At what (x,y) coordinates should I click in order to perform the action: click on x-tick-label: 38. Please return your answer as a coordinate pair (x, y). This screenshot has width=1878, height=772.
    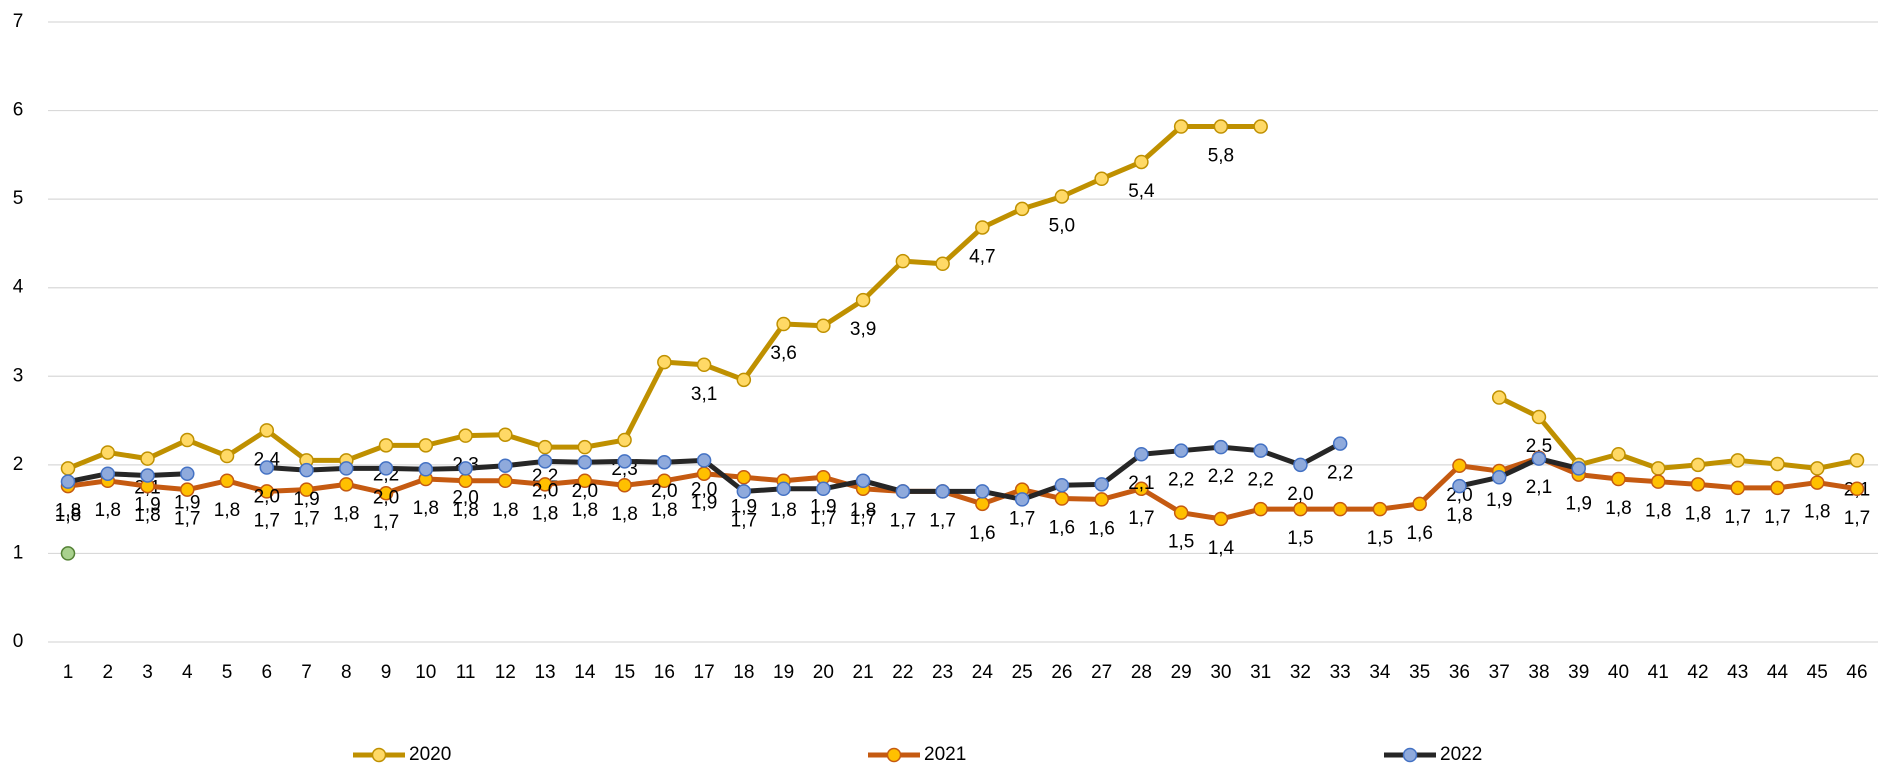
    Looking at the image, I should click on (1538, 672).